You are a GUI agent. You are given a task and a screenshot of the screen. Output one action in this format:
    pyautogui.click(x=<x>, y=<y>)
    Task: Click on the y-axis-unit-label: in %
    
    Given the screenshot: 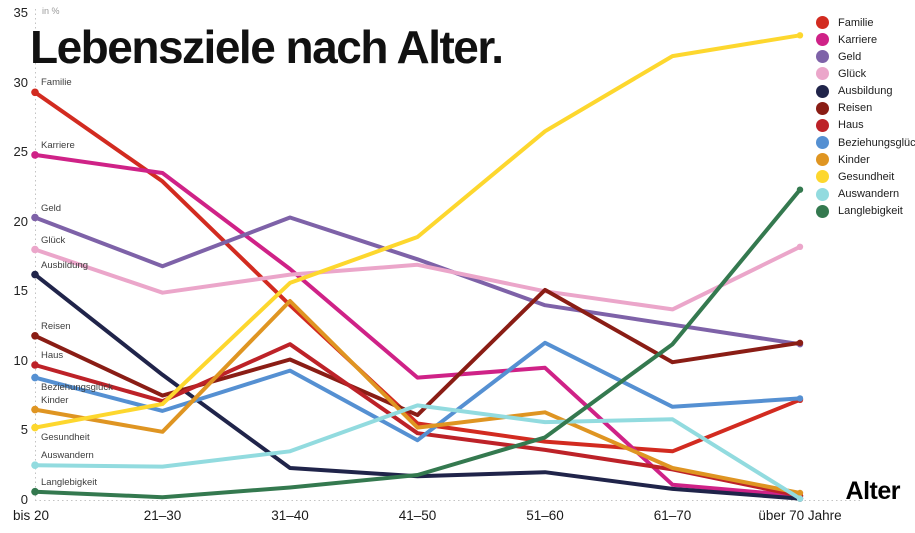 What is the action you would take?
    pyautogui.click(x=51, y=11)
    